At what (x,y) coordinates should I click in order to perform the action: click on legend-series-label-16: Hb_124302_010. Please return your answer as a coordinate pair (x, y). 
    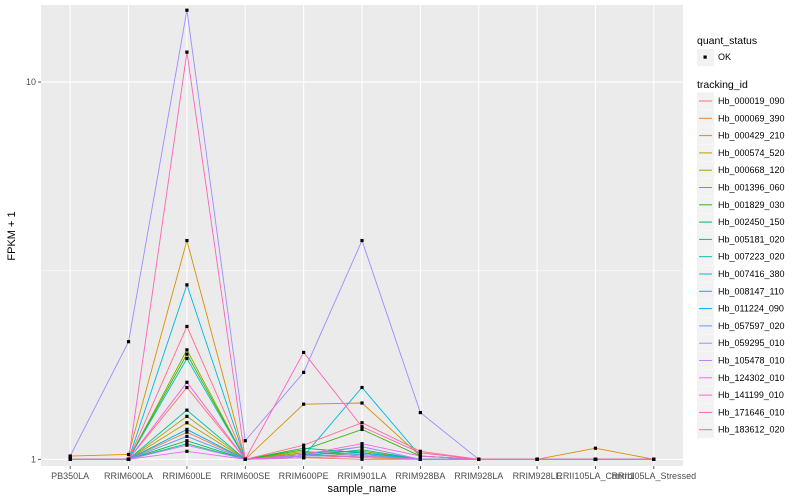
    Looking at the image, I should click on (751, 378).